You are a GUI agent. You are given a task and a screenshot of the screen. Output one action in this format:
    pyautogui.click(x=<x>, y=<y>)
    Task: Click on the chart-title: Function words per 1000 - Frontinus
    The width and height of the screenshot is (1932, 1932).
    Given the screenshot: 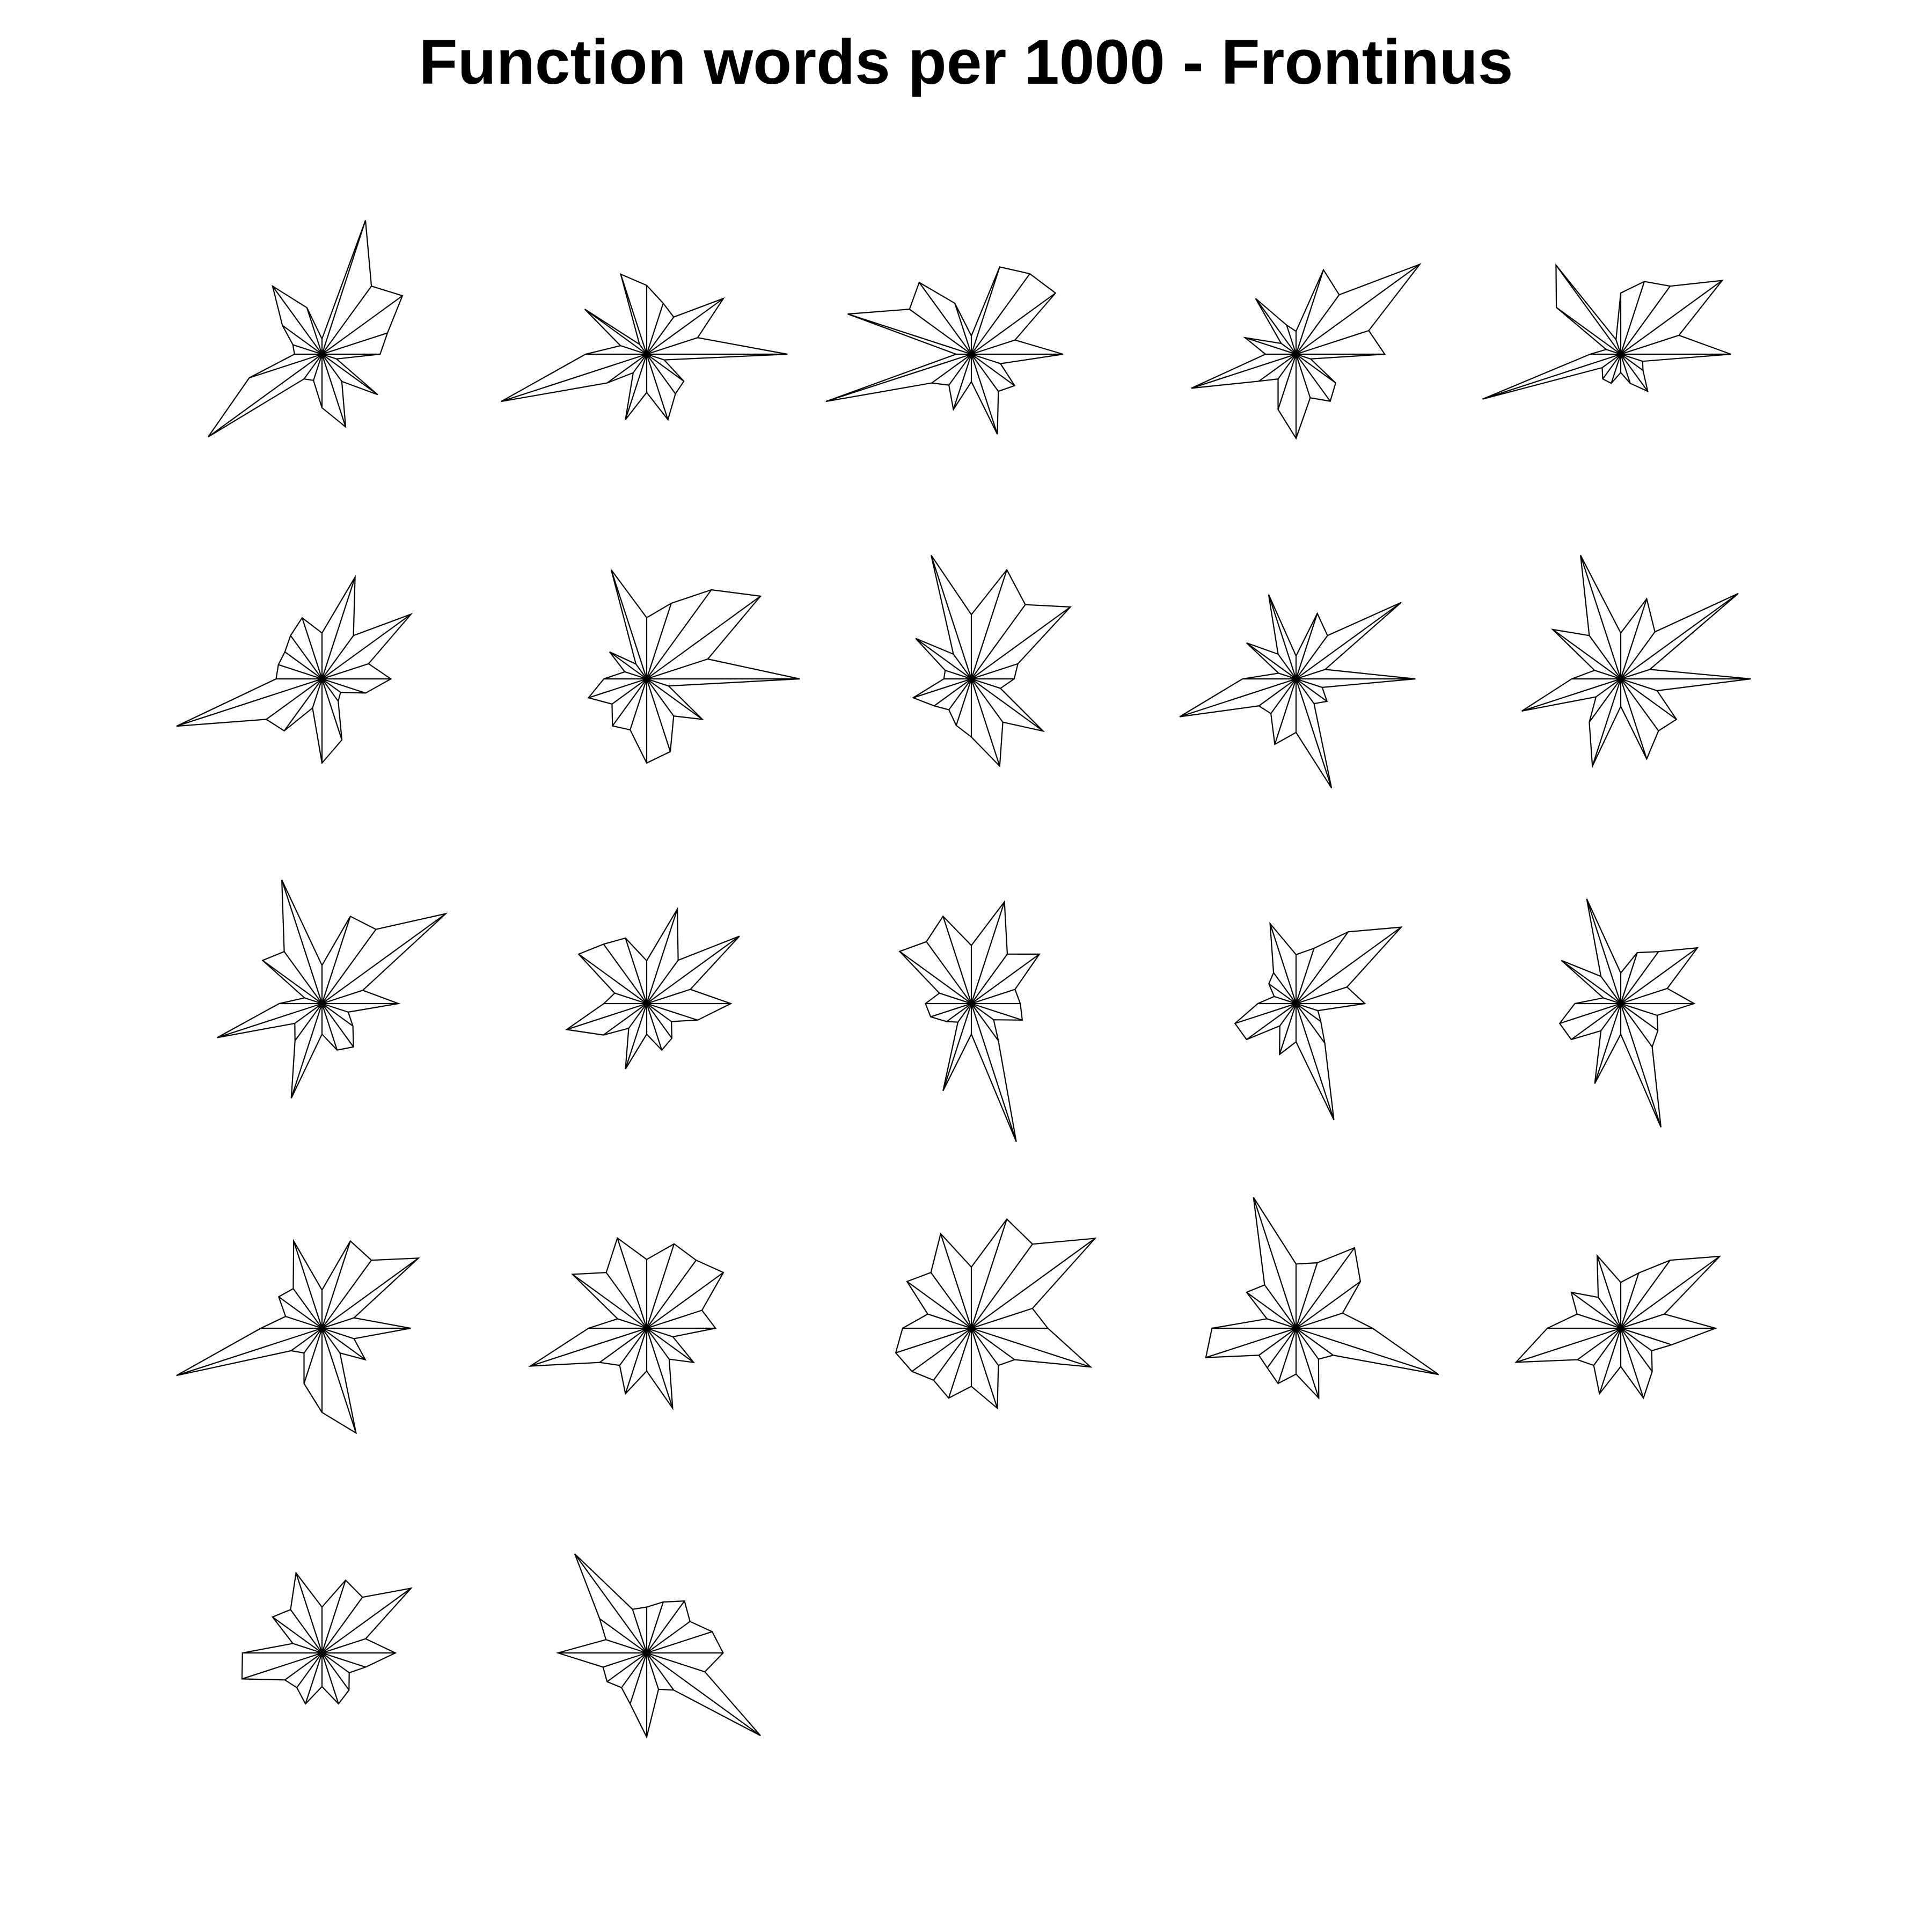 What is the action you would take?
    pyautogui.click(x=966, y=62)
    